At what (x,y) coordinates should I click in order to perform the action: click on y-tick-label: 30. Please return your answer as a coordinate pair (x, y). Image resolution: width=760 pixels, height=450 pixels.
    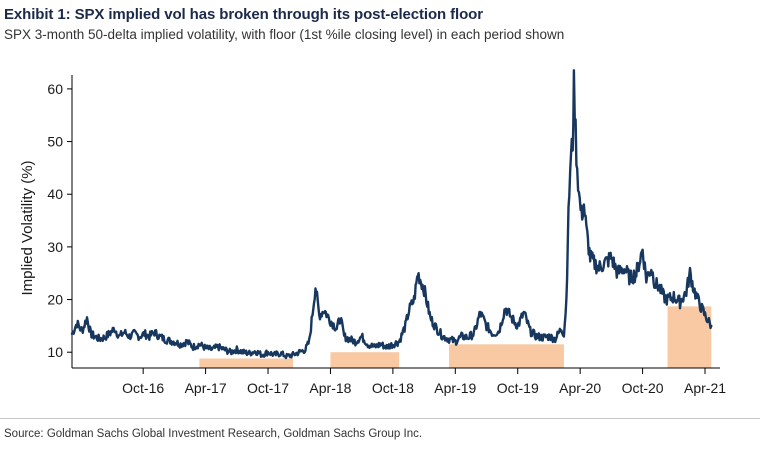
    Looking at the image, I should click on (55, 247).